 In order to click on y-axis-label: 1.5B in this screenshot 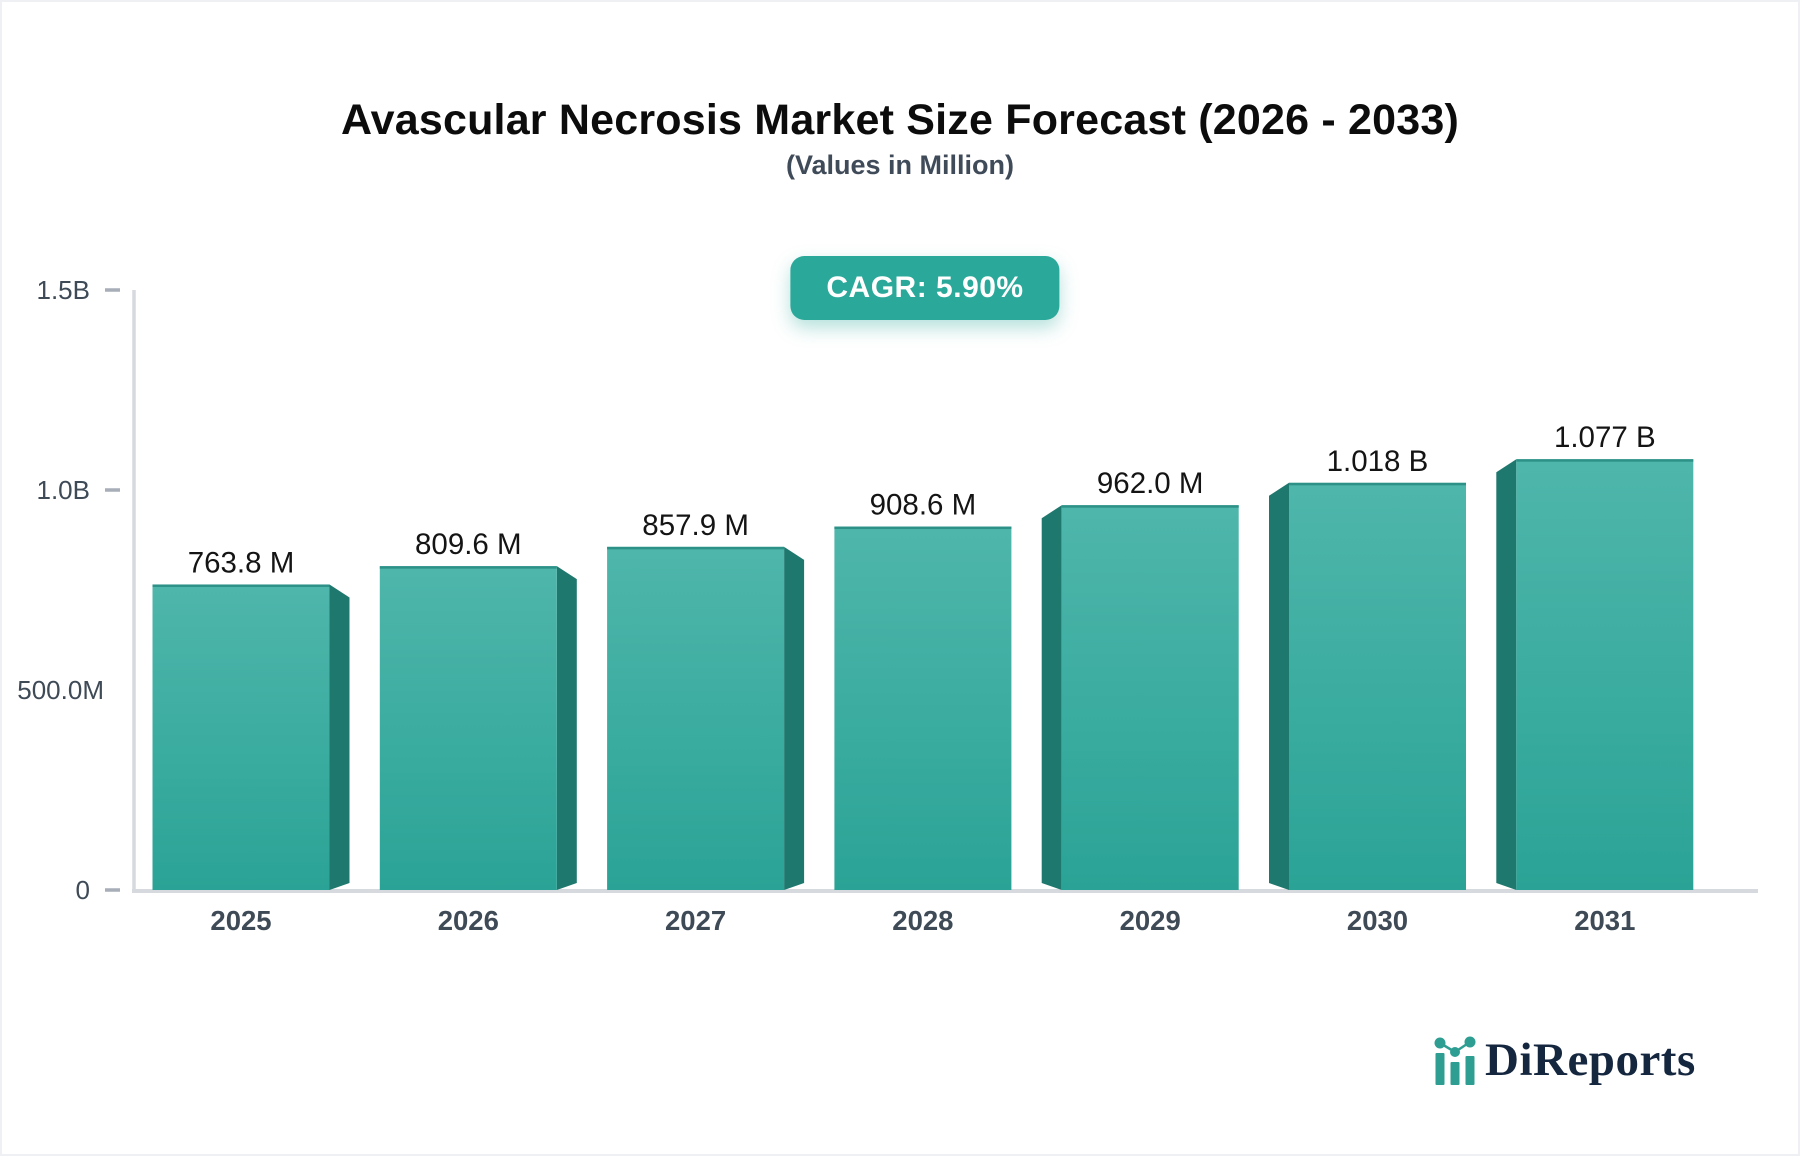, I will do `click(64, 290)`.